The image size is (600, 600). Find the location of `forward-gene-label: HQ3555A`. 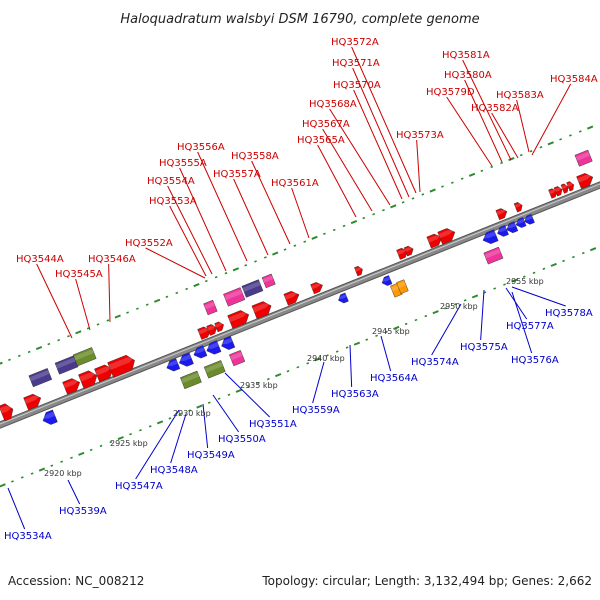

forward-gene-label: HQ3555A is located at coordinates (183, 163).